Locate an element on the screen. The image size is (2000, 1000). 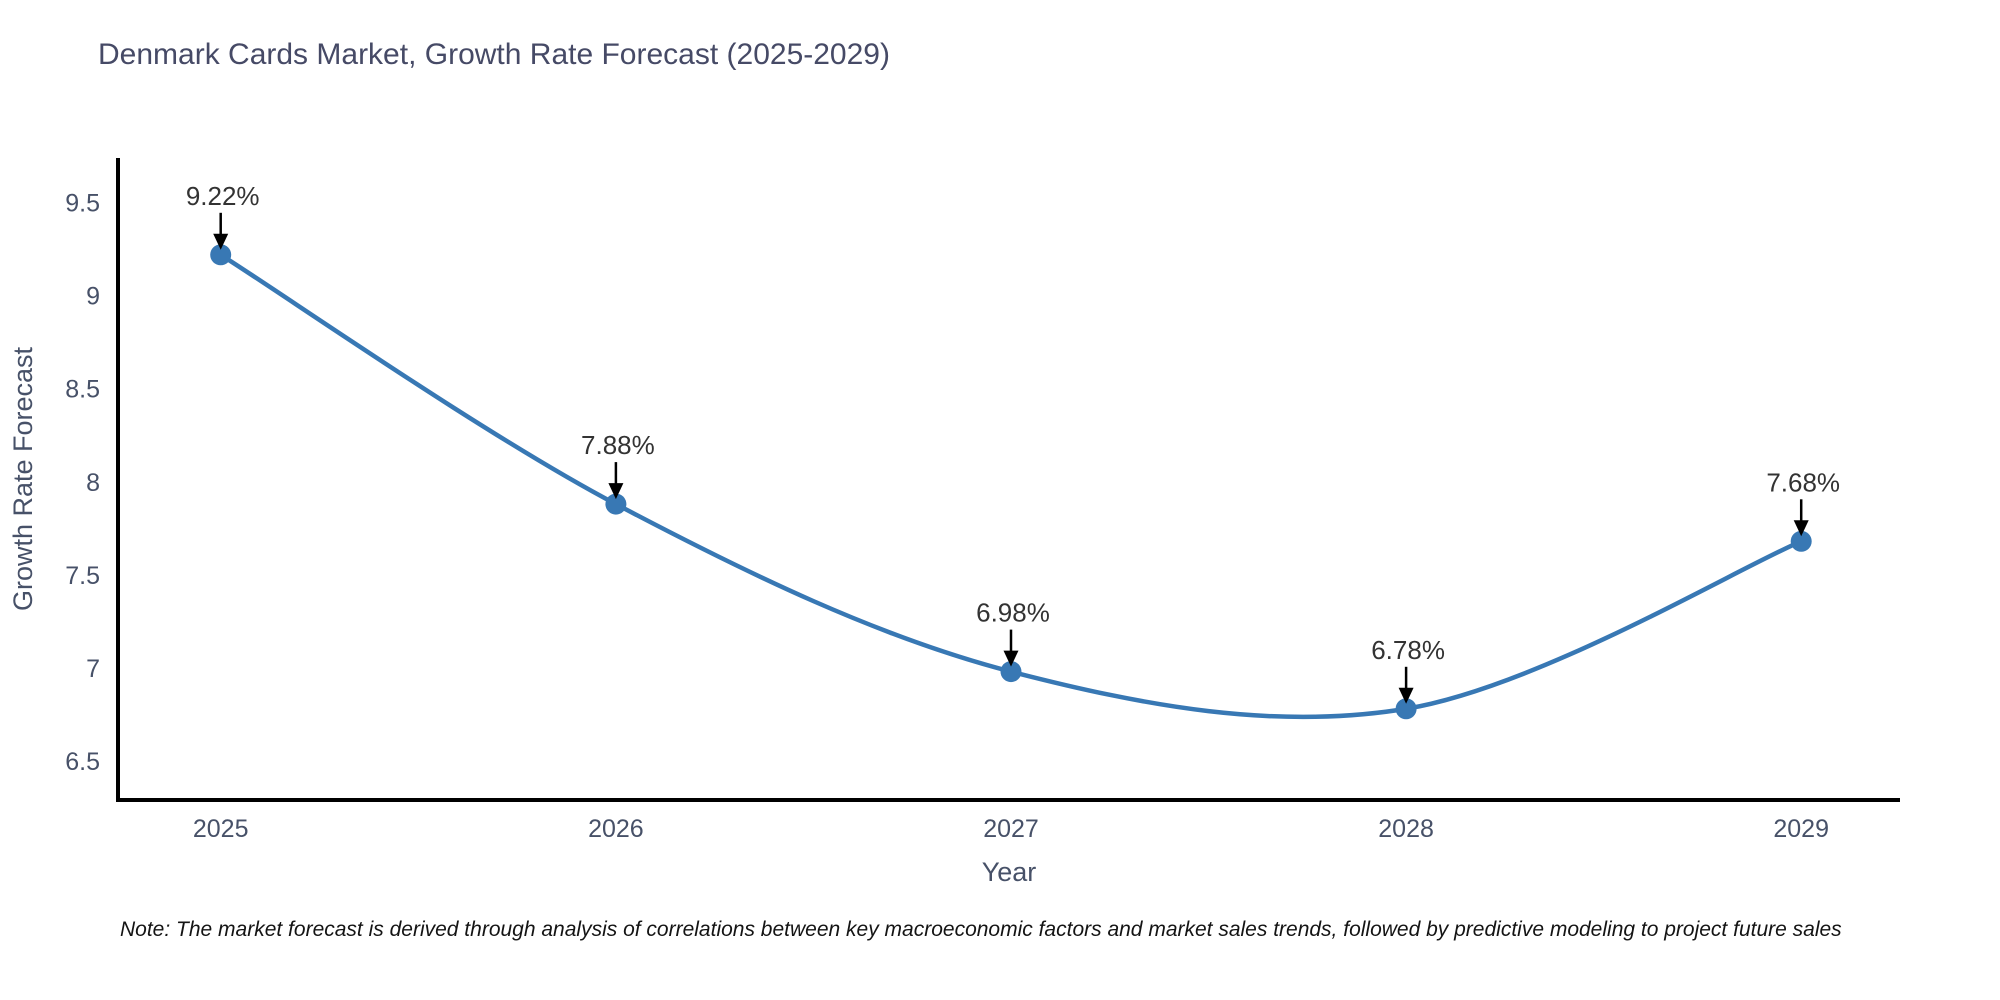
y-axis-tick-label: 9.5 is located at coordinates (82, 204).